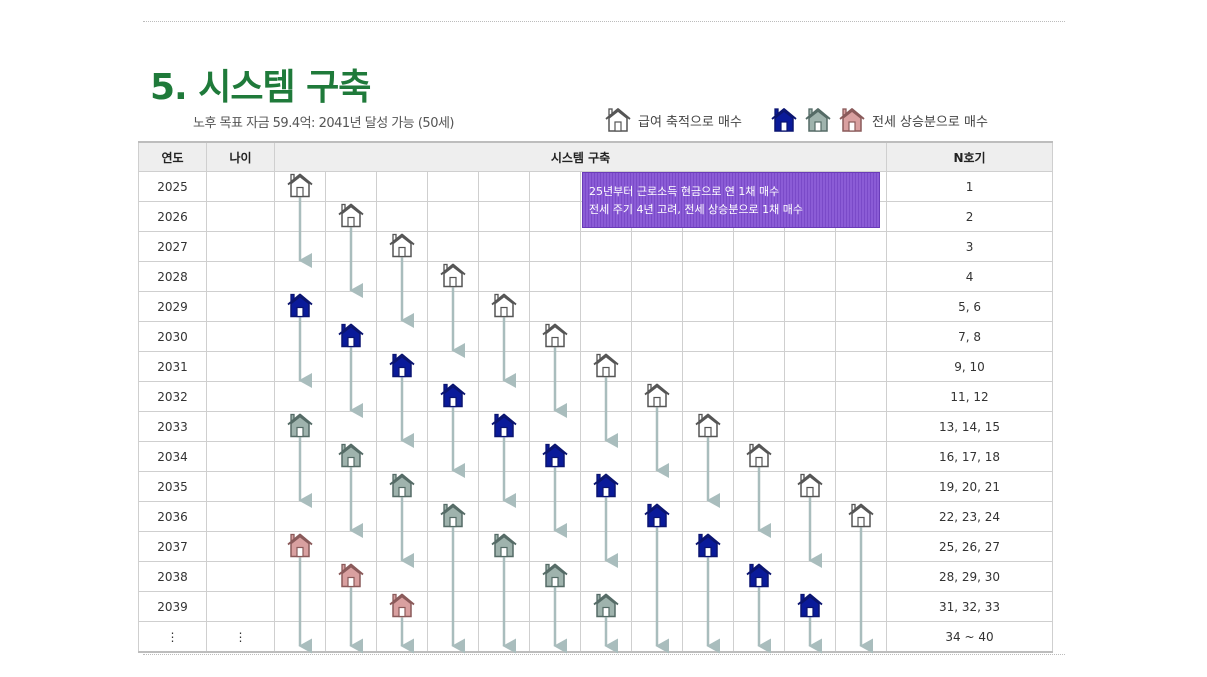  What do you see at coordinates (970, 336) in the screenshot?
I see `nth-cell: 7, 8` at bounding box center [970, 336].